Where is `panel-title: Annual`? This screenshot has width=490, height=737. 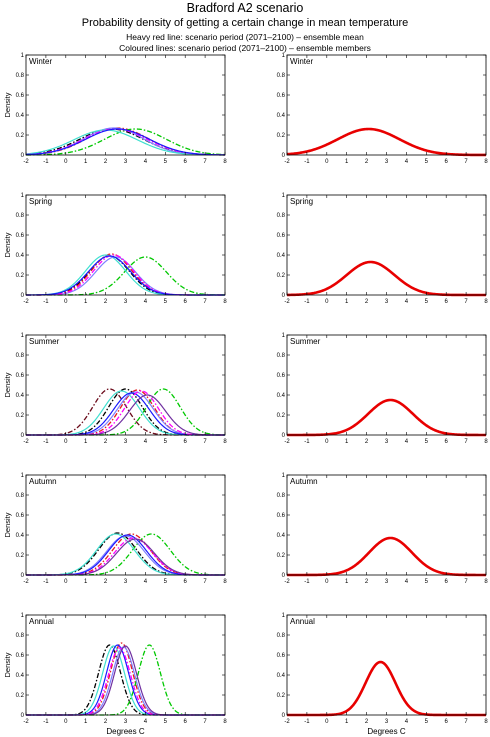 panel-title: Annual is located at coordinates (41, 621).